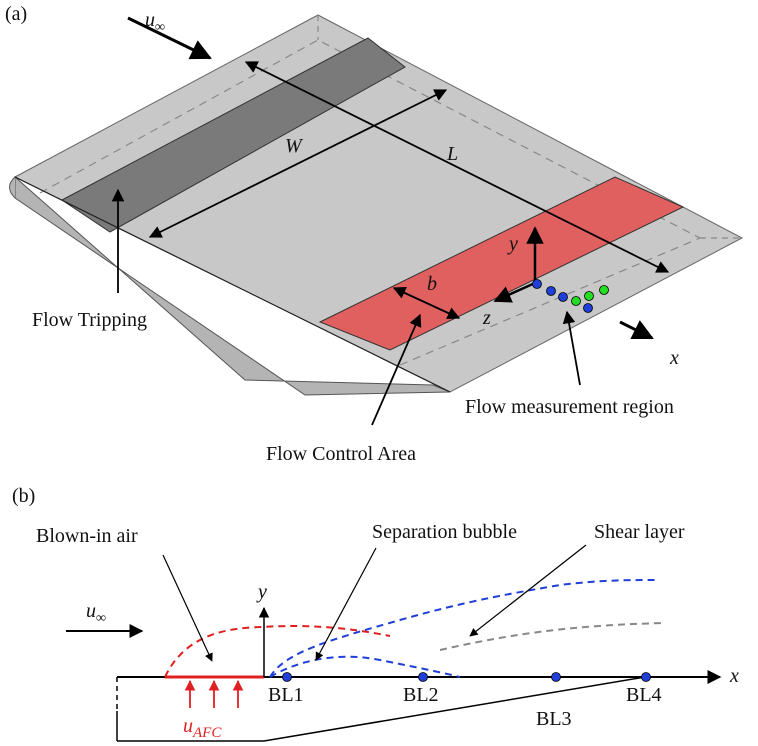 The image size is (758, 746). I want to click on flow-measurement-pointer, so click(571, 348).